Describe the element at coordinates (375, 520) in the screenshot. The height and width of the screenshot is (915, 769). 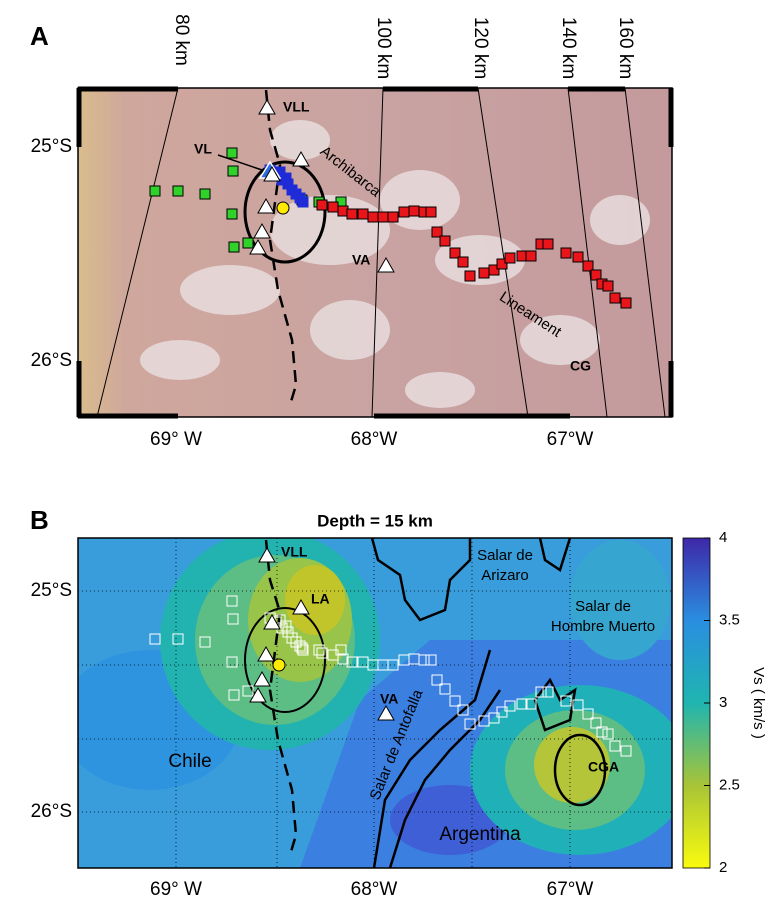
I see `panel-title: Depth = 15 km` at that location.